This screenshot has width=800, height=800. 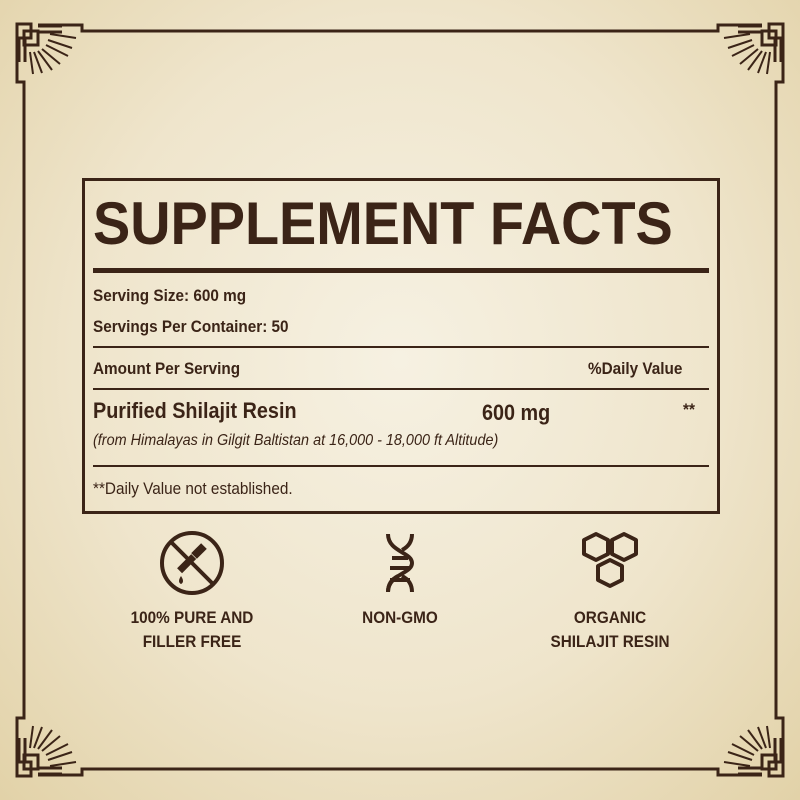 I want to click on feature-label-line: 100% PURE AND, so click(x=192, y=617).